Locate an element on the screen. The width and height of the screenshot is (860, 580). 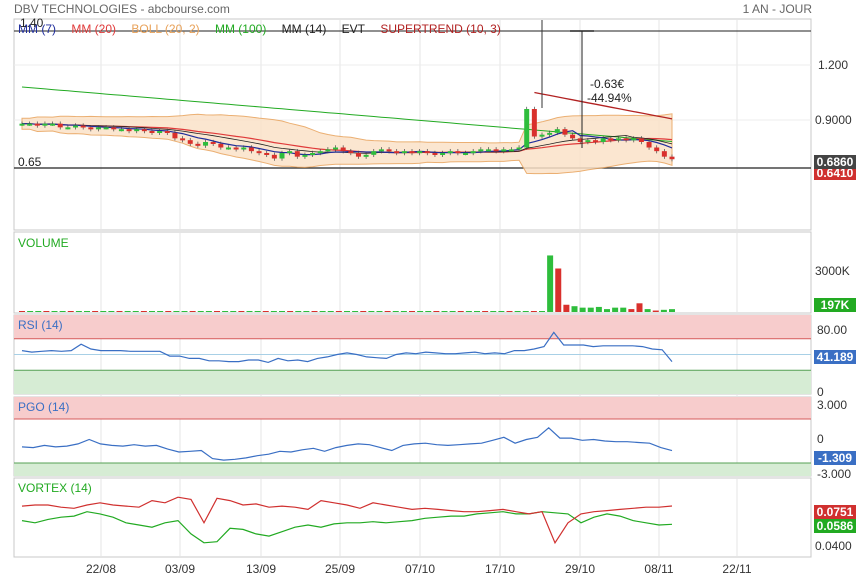
pct-annotation: -44.94% is located at coordinates (609, 98).